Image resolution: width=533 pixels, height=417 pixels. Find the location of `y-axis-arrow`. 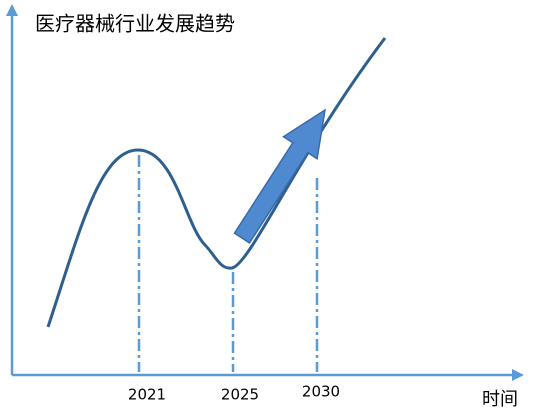

y-axis-arrow is located at coordinates (12, 10).